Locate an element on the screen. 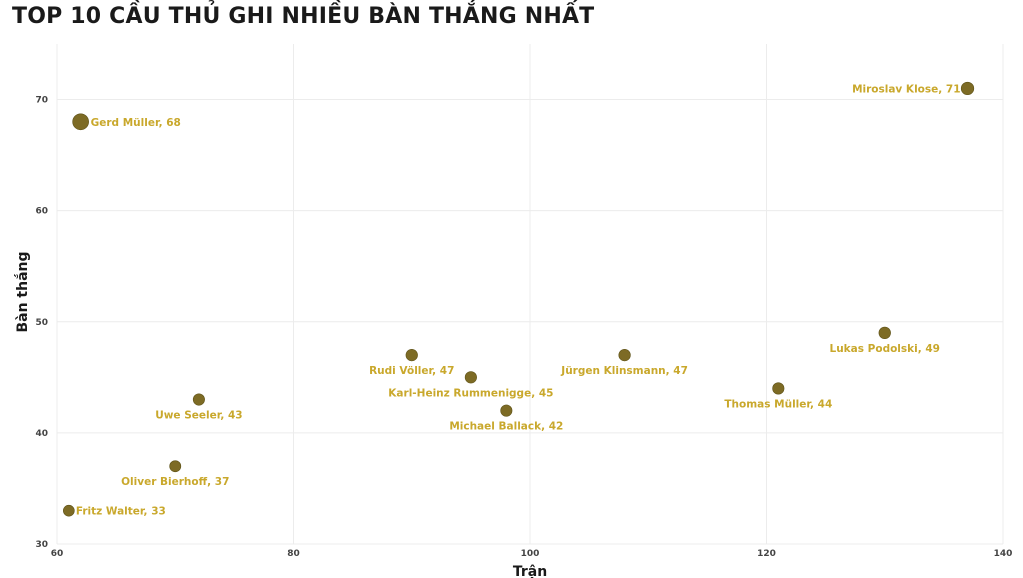 The height and width of the screenshot is (578, 1023). y-tick-label: 40 is located at coordinates (41, 434).